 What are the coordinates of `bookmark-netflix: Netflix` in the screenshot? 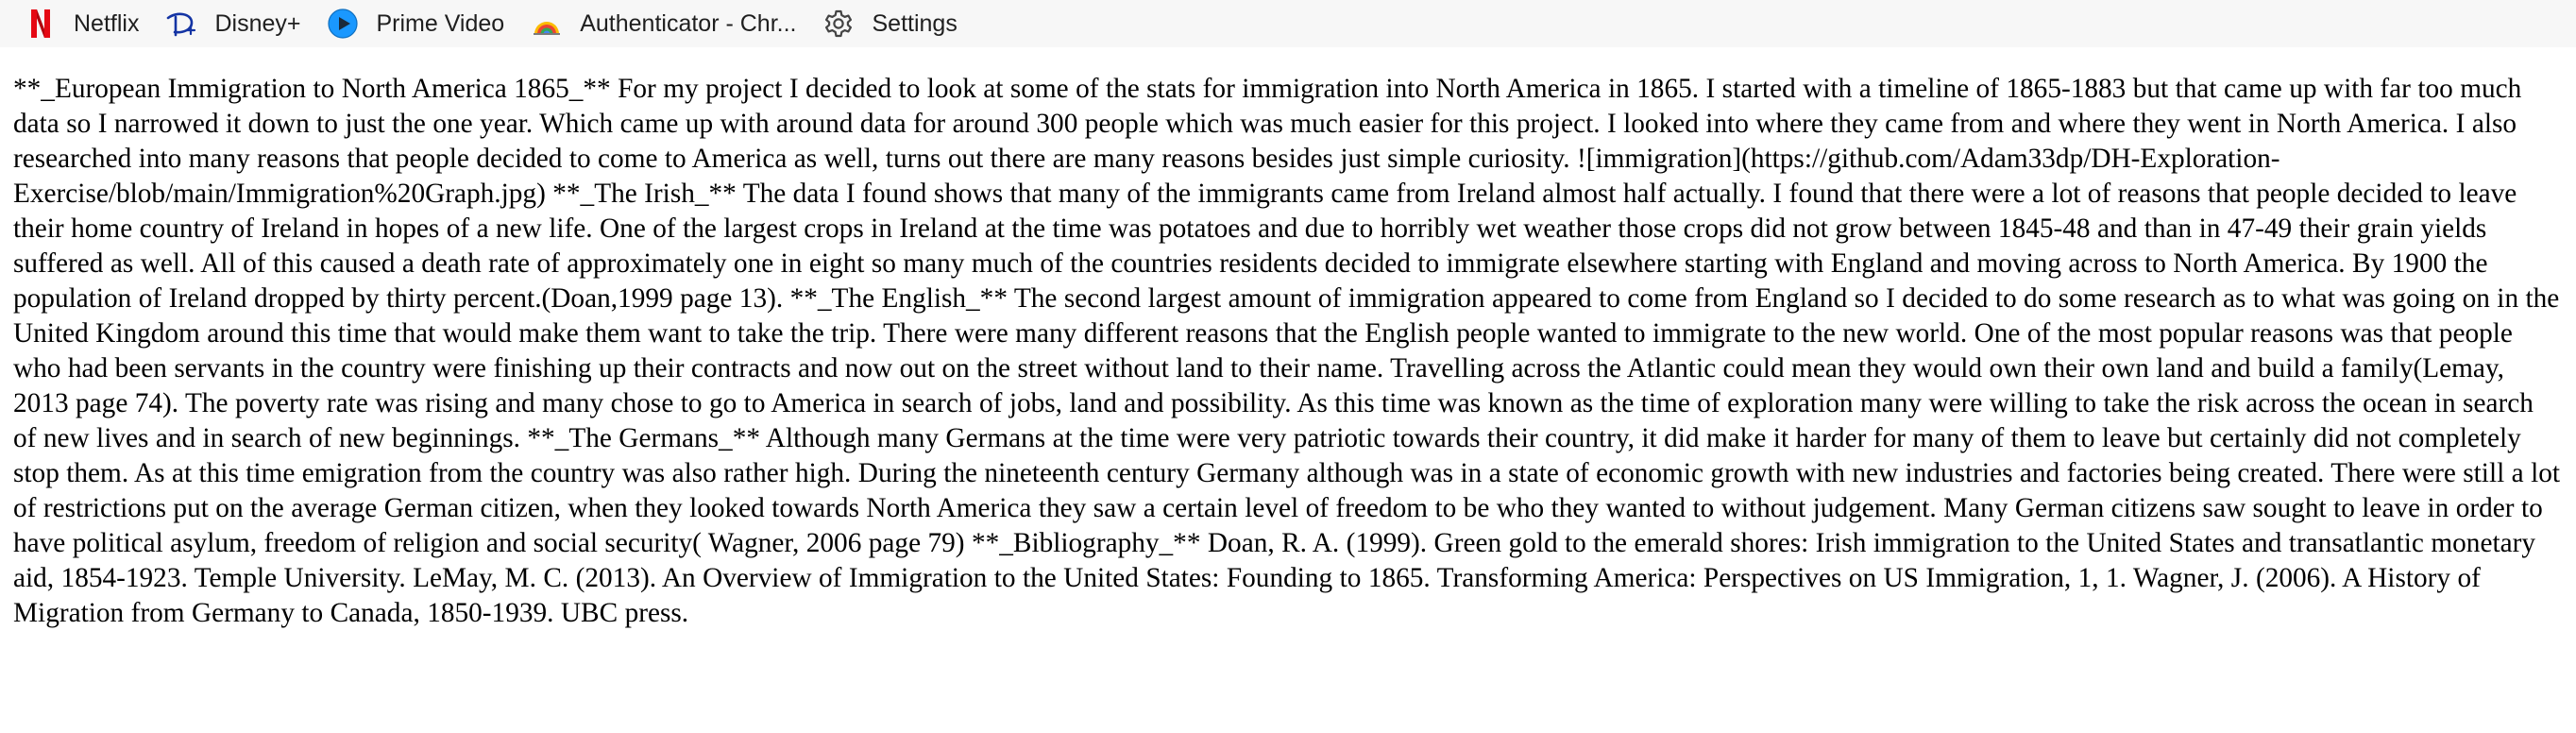 It's located at (76, 24).